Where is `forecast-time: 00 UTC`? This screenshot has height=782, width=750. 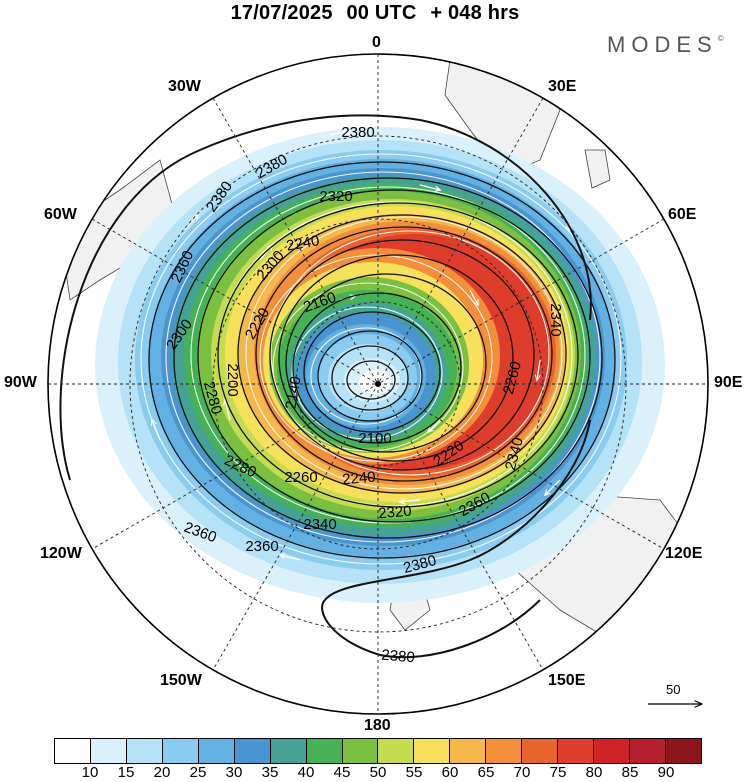 forecast-time: 00 UTC is located at coordinates (381, 13).